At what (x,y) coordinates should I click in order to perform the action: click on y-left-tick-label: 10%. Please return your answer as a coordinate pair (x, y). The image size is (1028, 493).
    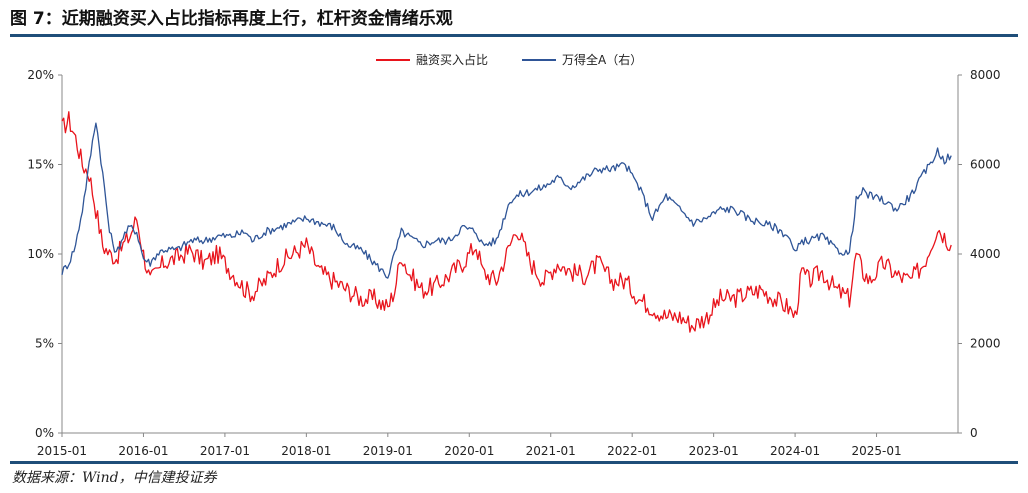
    Looking at the image, I should click on (40, 254).